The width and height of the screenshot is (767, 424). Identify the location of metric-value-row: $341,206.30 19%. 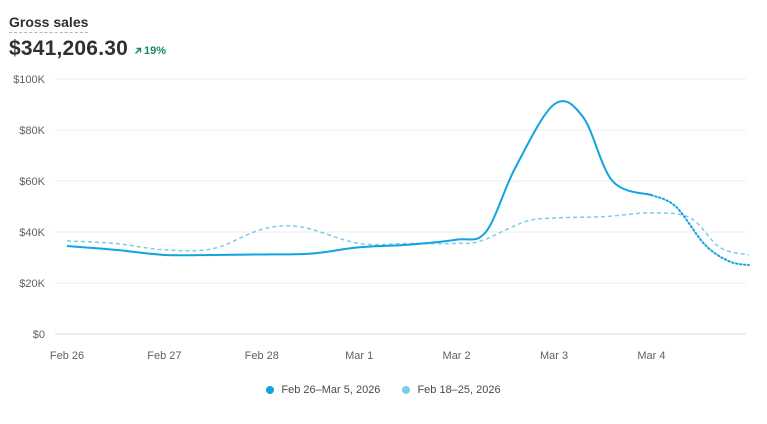
(87, 49).